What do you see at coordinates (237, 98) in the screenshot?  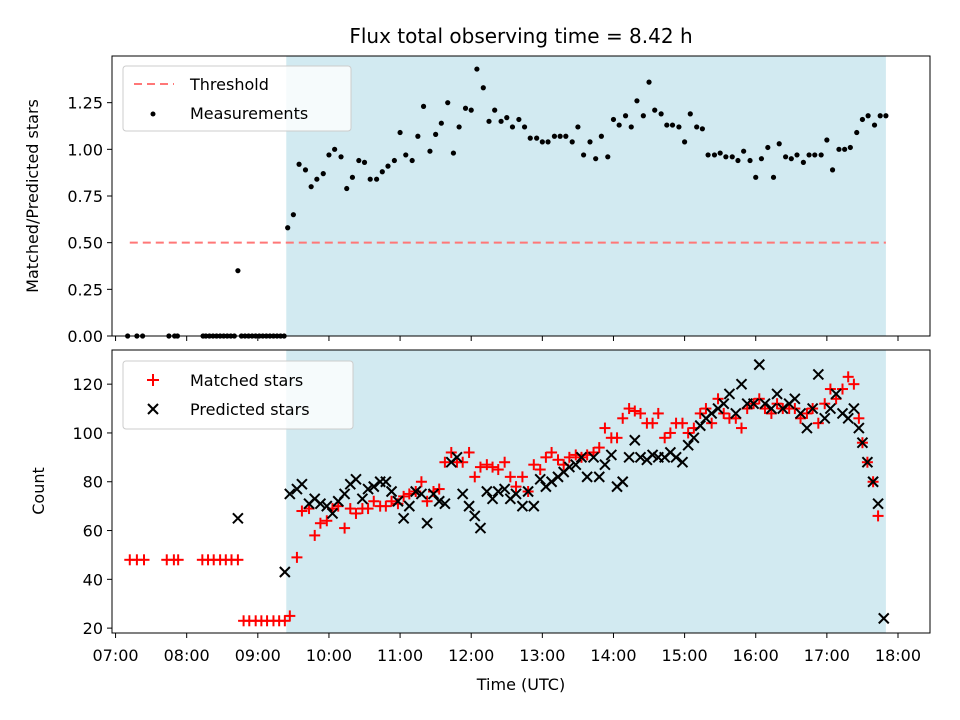 I see `top-legend-box` at bounding box center [237, 98].